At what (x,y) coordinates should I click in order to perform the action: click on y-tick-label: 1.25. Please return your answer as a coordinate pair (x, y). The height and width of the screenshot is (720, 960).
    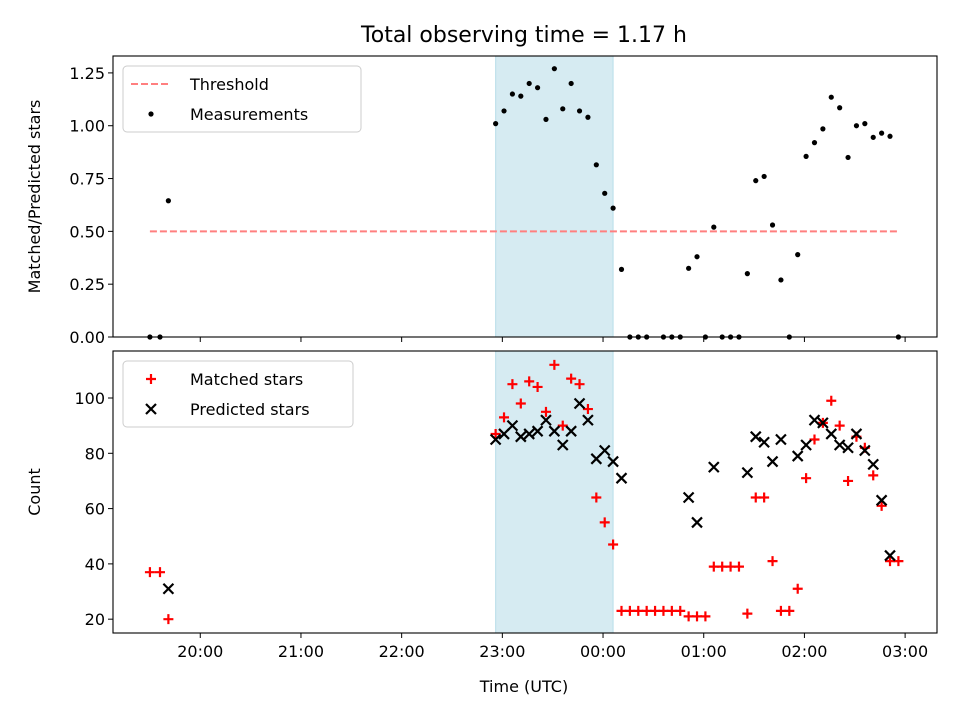
    Looking at the image, I should click on (87, 73).